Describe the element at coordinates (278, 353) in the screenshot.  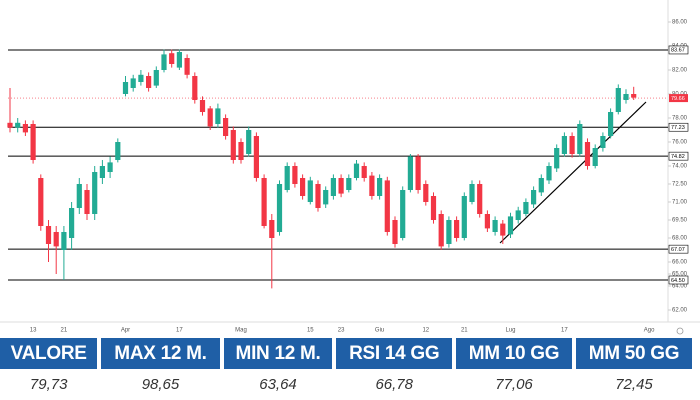
I see `header-cell: MIN 12 M.` at that location.